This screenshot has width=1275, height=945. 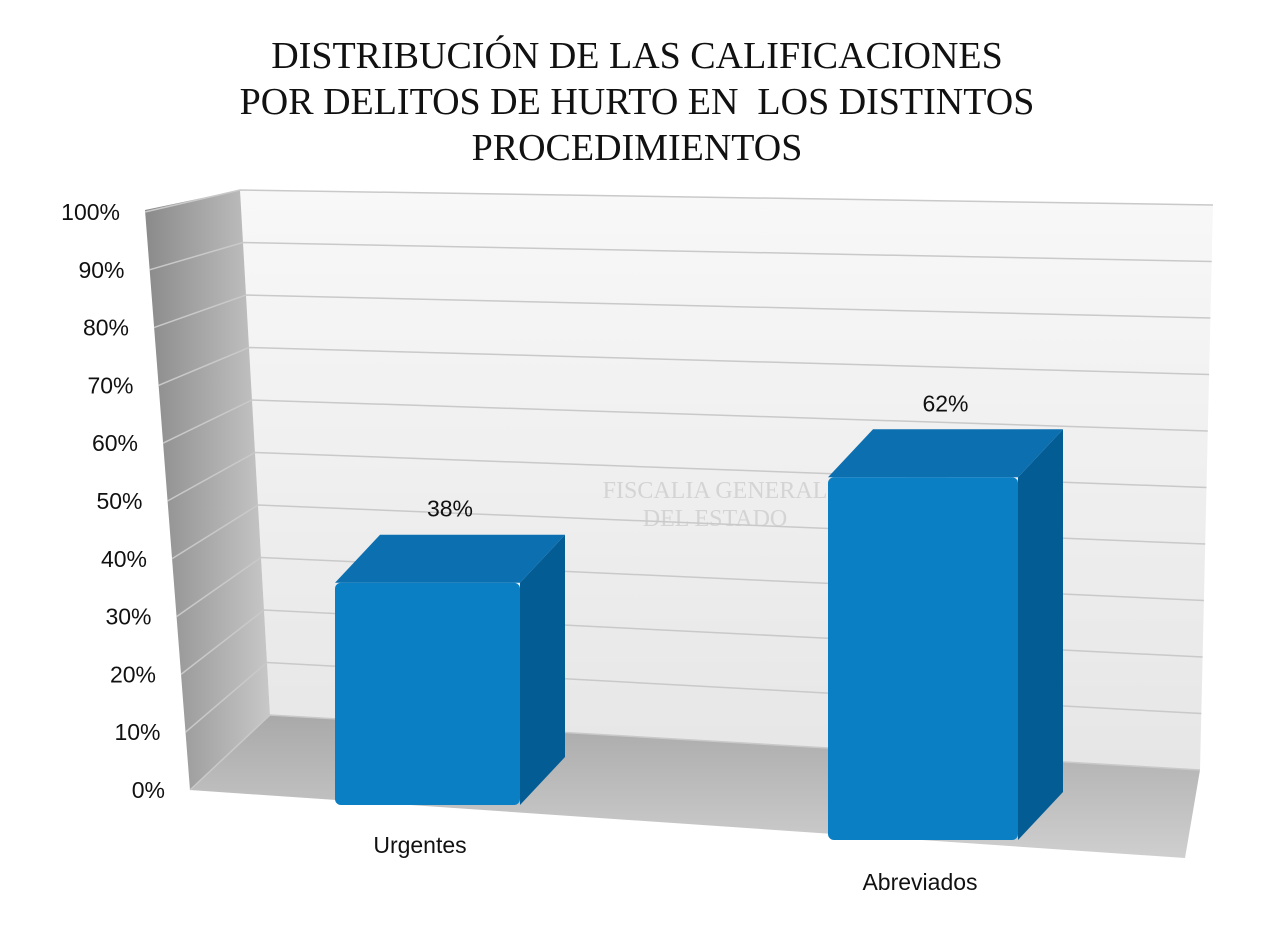 I want to click on chart-title: POR DELITOS DE HURTO EN LOS DISTINTOS, so click(x=637, y=102).